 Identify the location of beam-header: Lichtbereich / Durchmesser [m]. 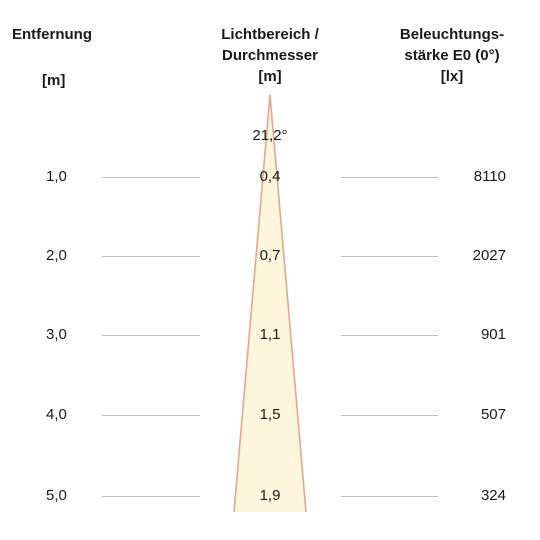
(270, 55).